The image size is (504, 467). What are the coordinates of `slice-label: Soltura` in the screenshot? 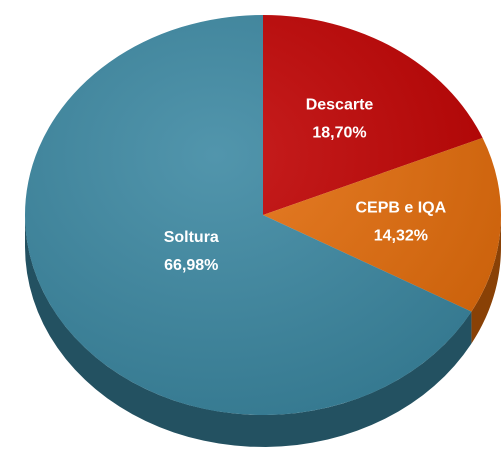 It's located at (191, 237).